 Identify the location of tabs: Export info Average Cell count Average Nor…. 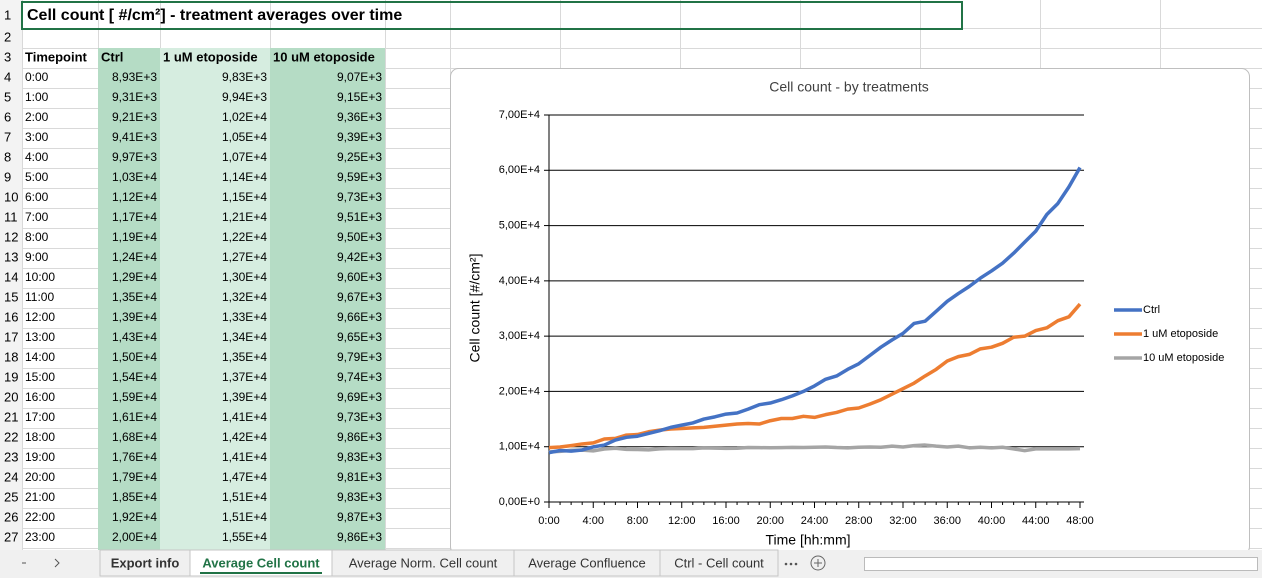
(439, 563).